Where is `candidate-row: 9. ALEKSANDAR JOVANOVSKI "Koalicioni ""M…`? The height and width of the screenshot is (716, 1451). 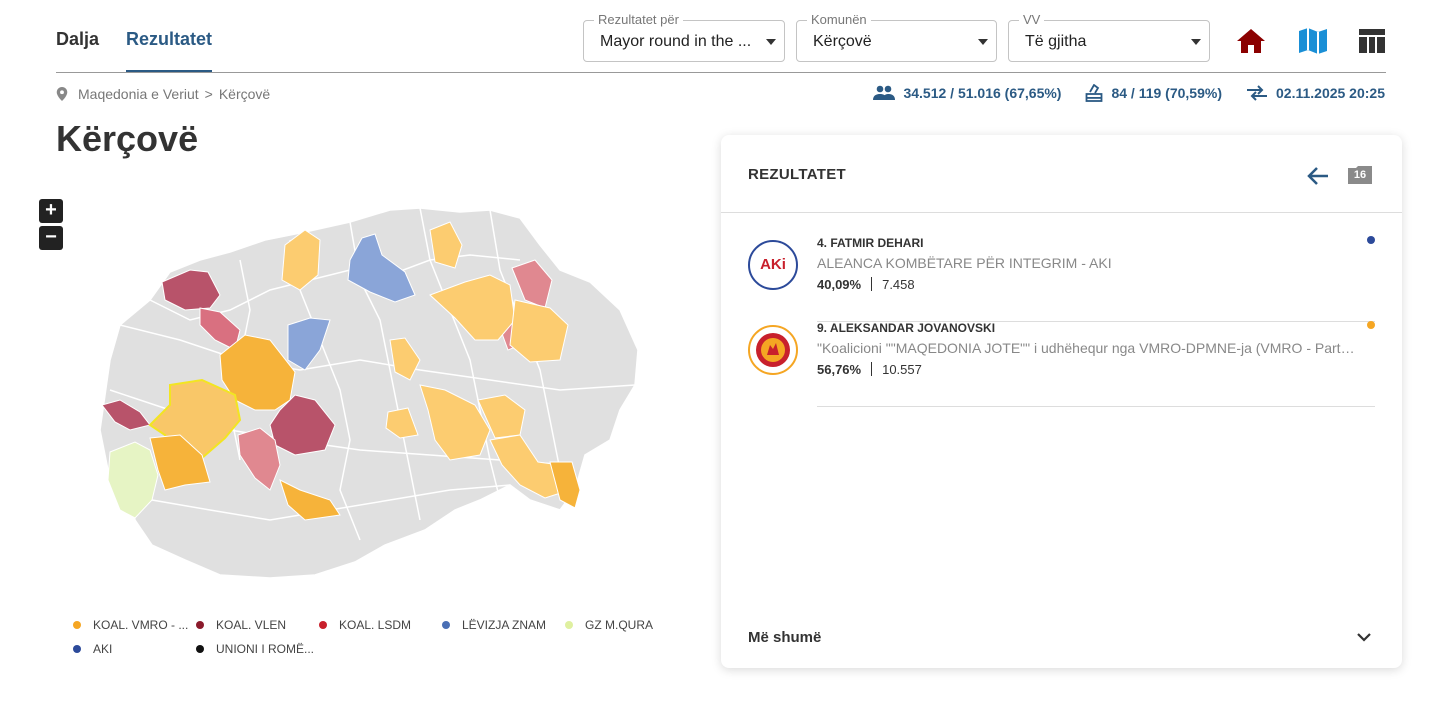 candidate-row: 9. ALEKSANDAR JOVANOVSKI "Koalicioni ""M… is located at coordinates (1061, 364).